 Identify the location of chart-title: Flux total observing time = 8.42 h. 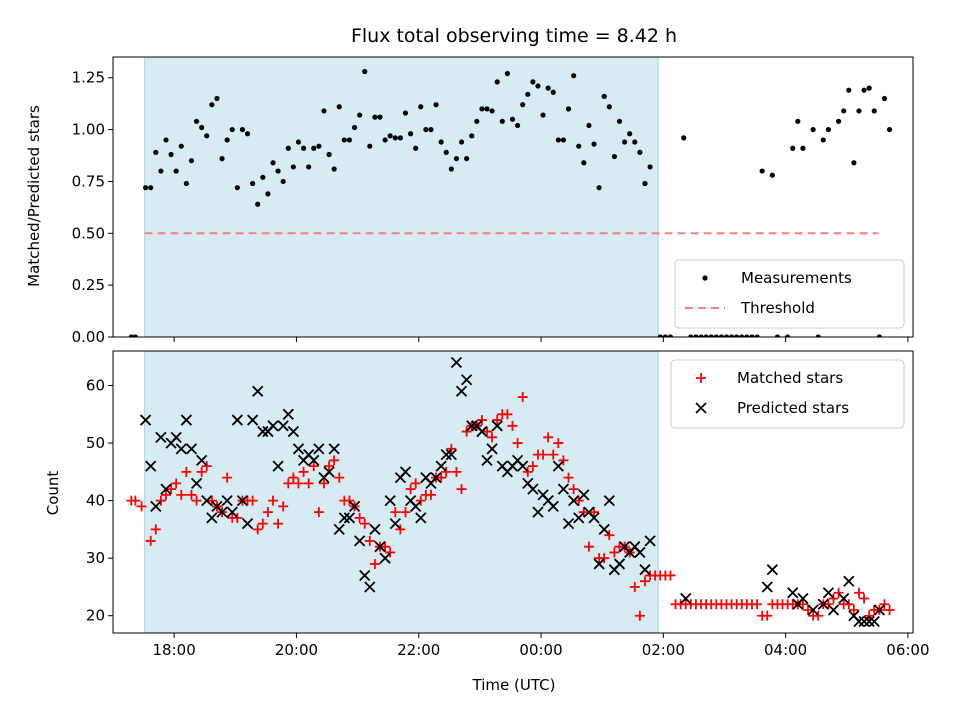
(514, 36).